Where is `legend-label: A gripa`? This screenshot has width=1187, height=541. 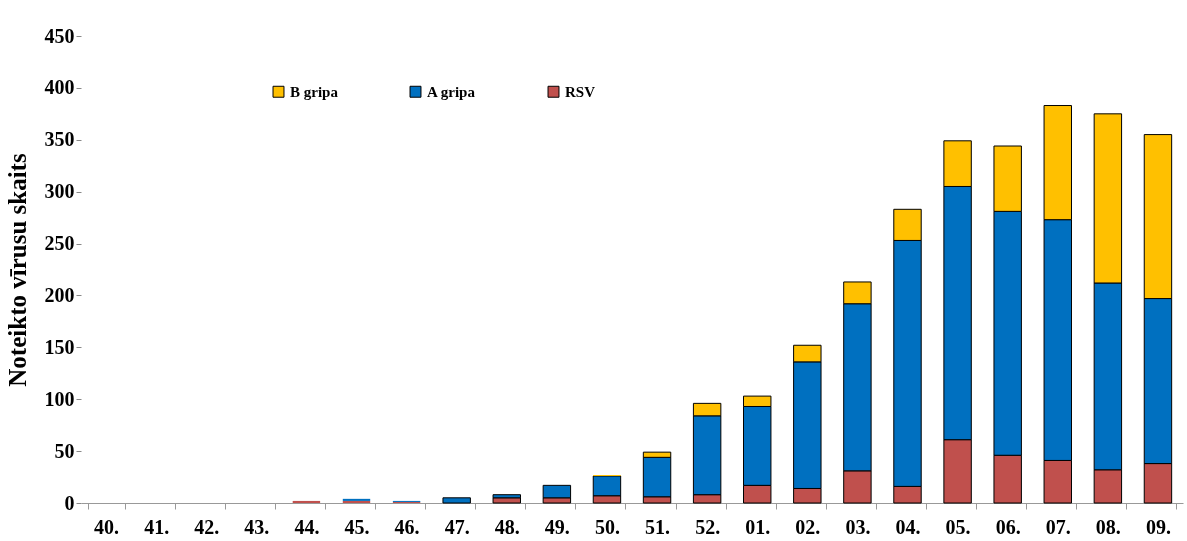 legend-label: A gripa is located at coordinates (451, 91).